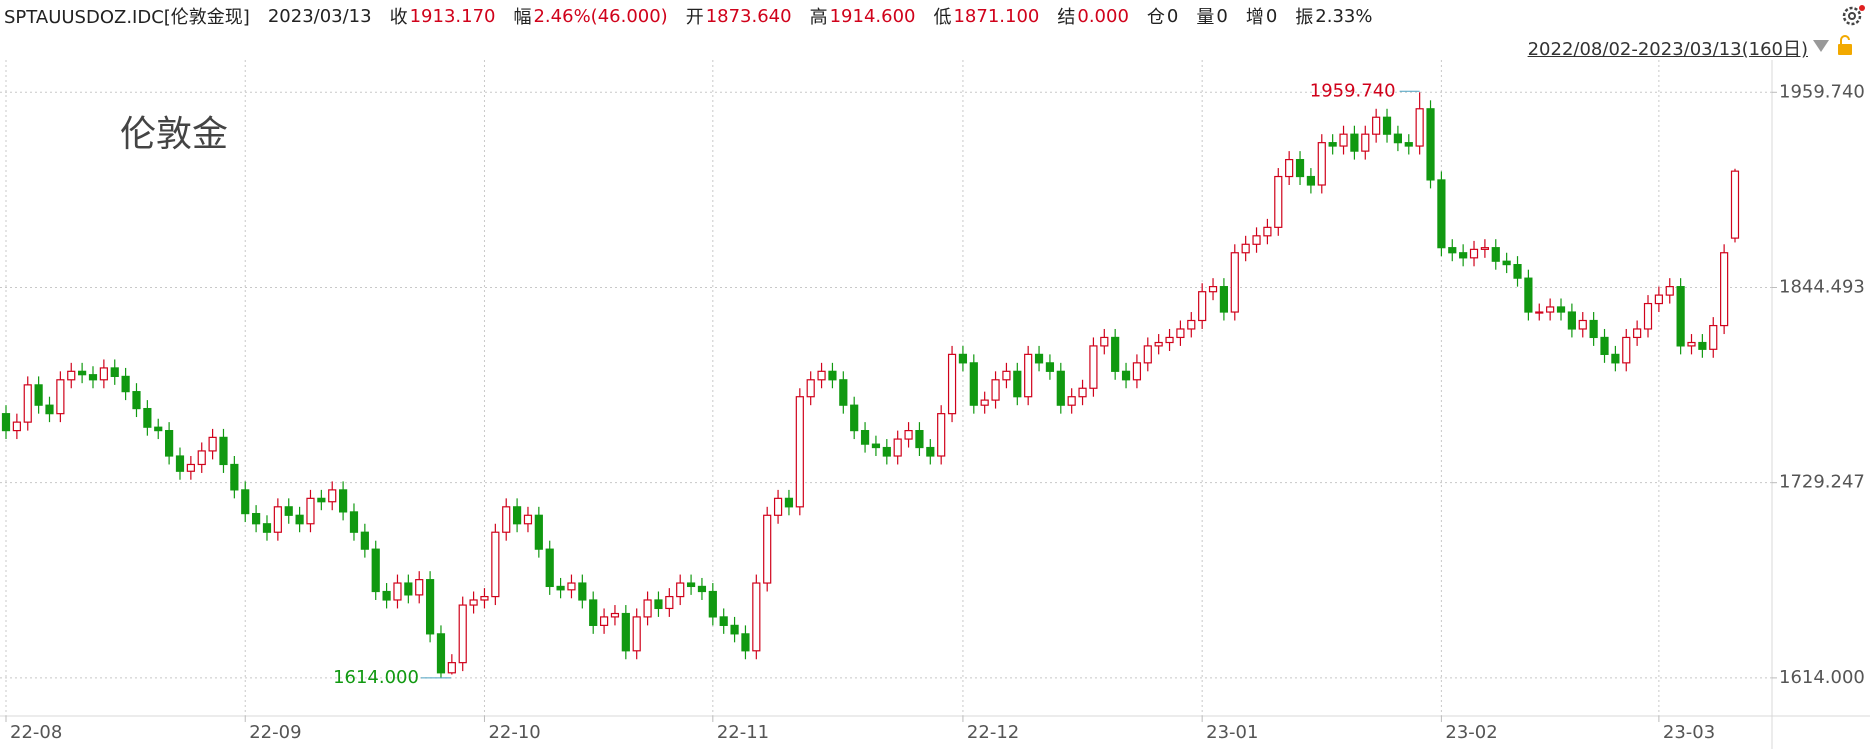 The height and width of the screenshot is (749, 1870). What do you see at coordinates (514, 732) in the screenshot?
I see `x-tick-label: 22-10` at bounding box center [514, 732].